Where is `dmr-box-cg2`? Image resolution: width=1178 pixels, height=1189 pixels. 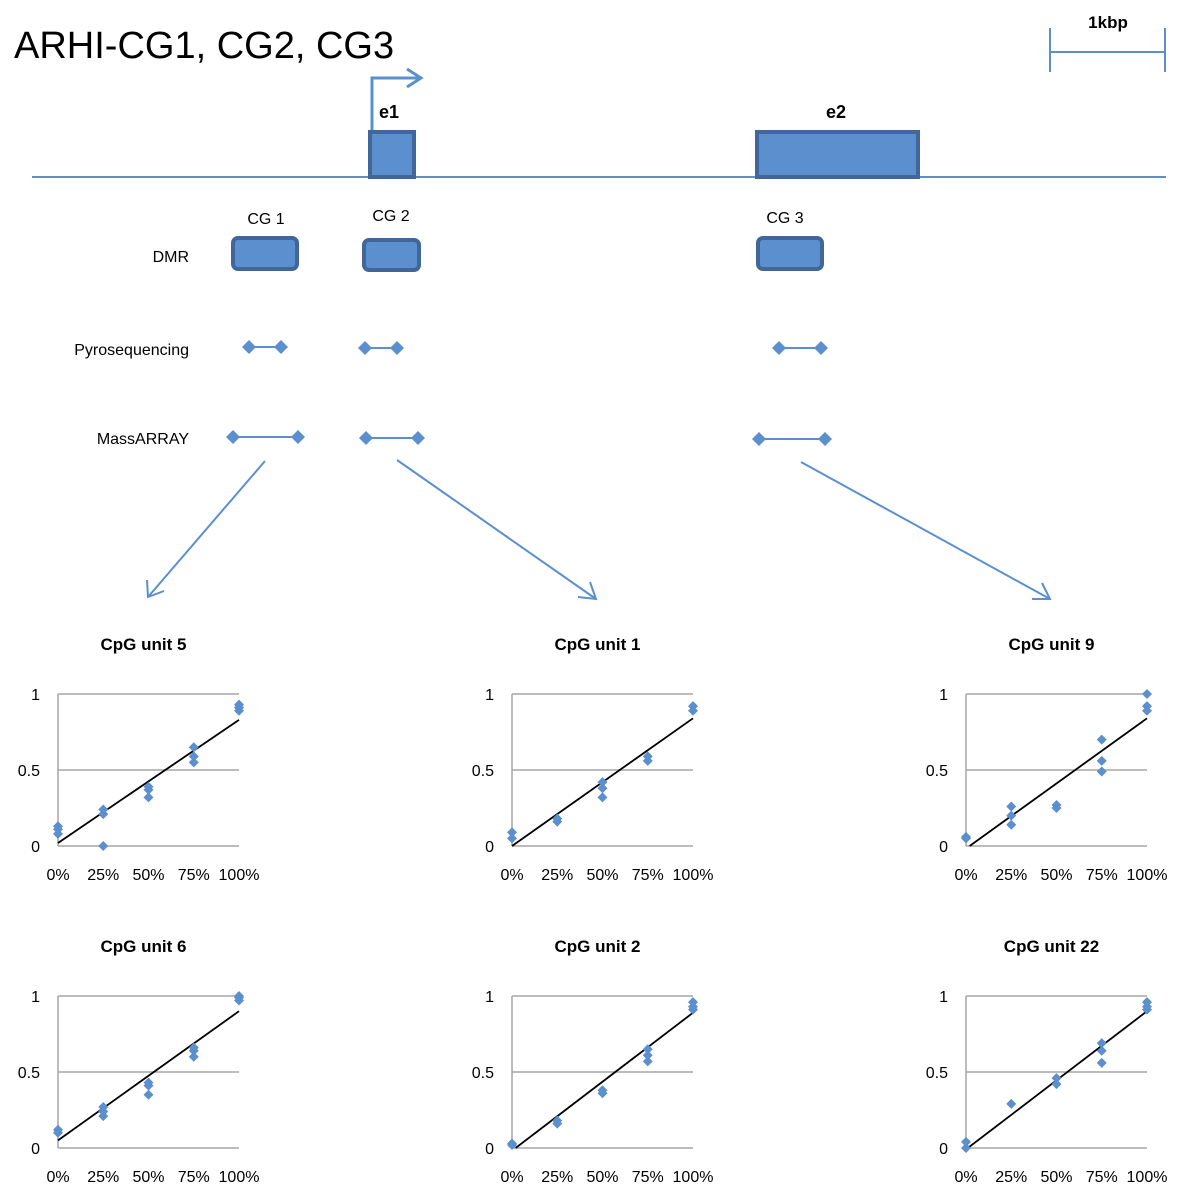 dmr-box-cg2 is located at coordinates (391, 255).